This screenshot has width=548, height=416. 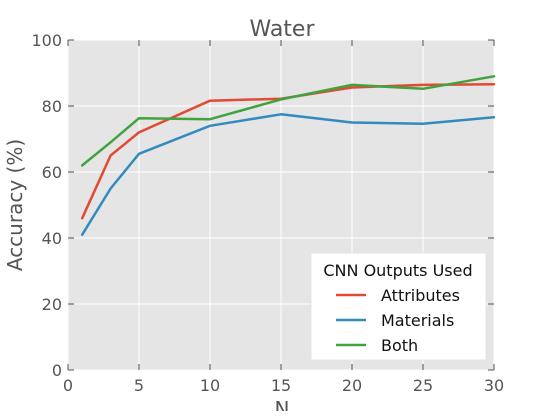 I want to click on legend-items: Attributes Materials Both, so click(x=398, y=320).